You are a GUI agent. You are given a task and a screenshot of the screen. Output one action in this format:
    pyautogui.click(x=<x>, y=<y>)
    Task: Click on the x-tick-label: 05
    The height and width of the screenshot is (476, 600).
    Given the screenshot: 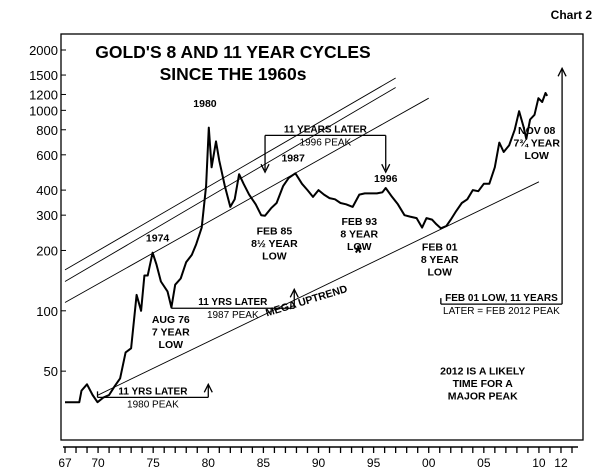 What is the action you would take?
    pyautogui.click(x=484, y=463)
    